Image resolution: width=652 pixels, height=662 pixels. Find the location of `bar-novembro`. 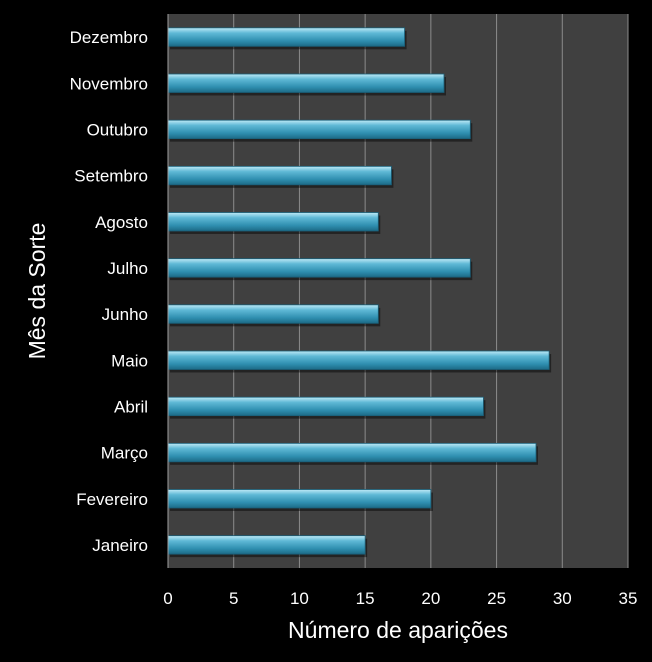

bar-novembro is located at coordinates (306, 83).